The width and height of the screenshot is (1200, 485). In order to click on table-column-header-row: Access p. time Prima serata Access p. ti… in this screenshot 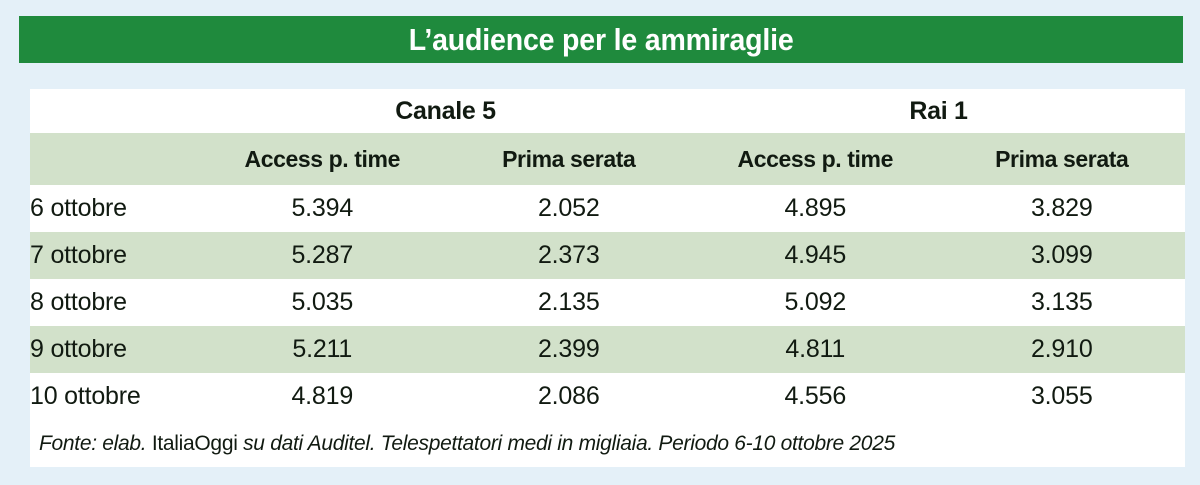, I will do `click(608, 159)`.